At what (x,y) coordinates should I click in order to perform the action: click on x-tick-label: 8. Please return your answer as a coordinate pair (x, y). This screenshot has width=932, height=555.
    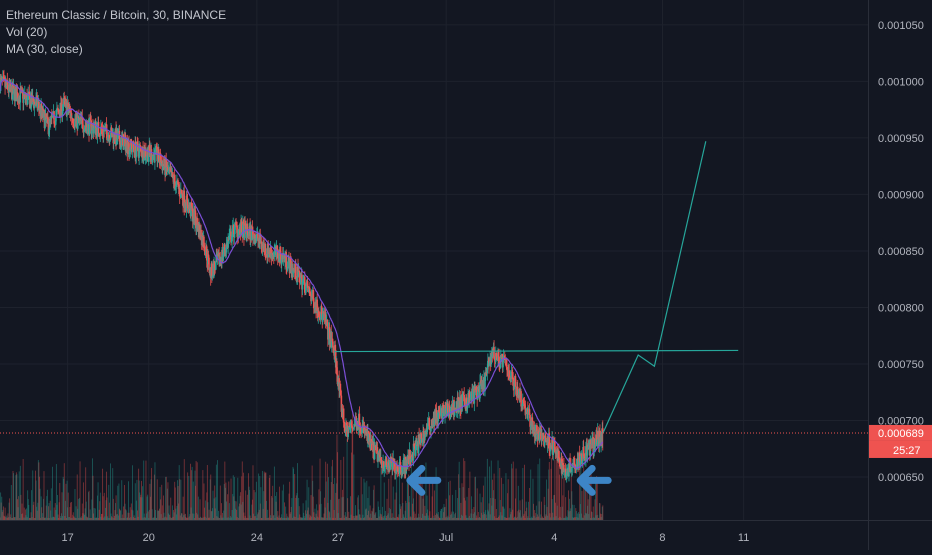
    Looking at the image, I should click on (662, 538).